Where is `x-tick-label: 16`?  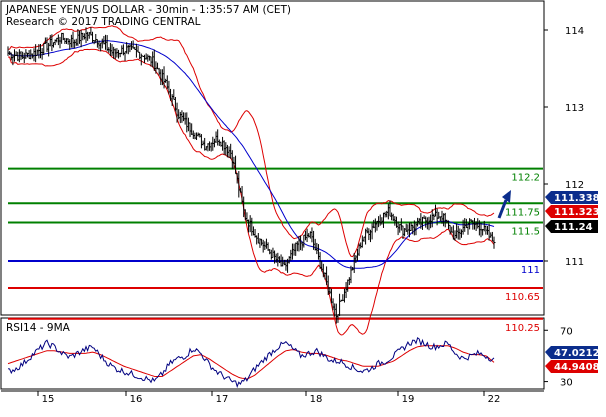 x-tick-label: 16 is located at coordinates (136, 399).